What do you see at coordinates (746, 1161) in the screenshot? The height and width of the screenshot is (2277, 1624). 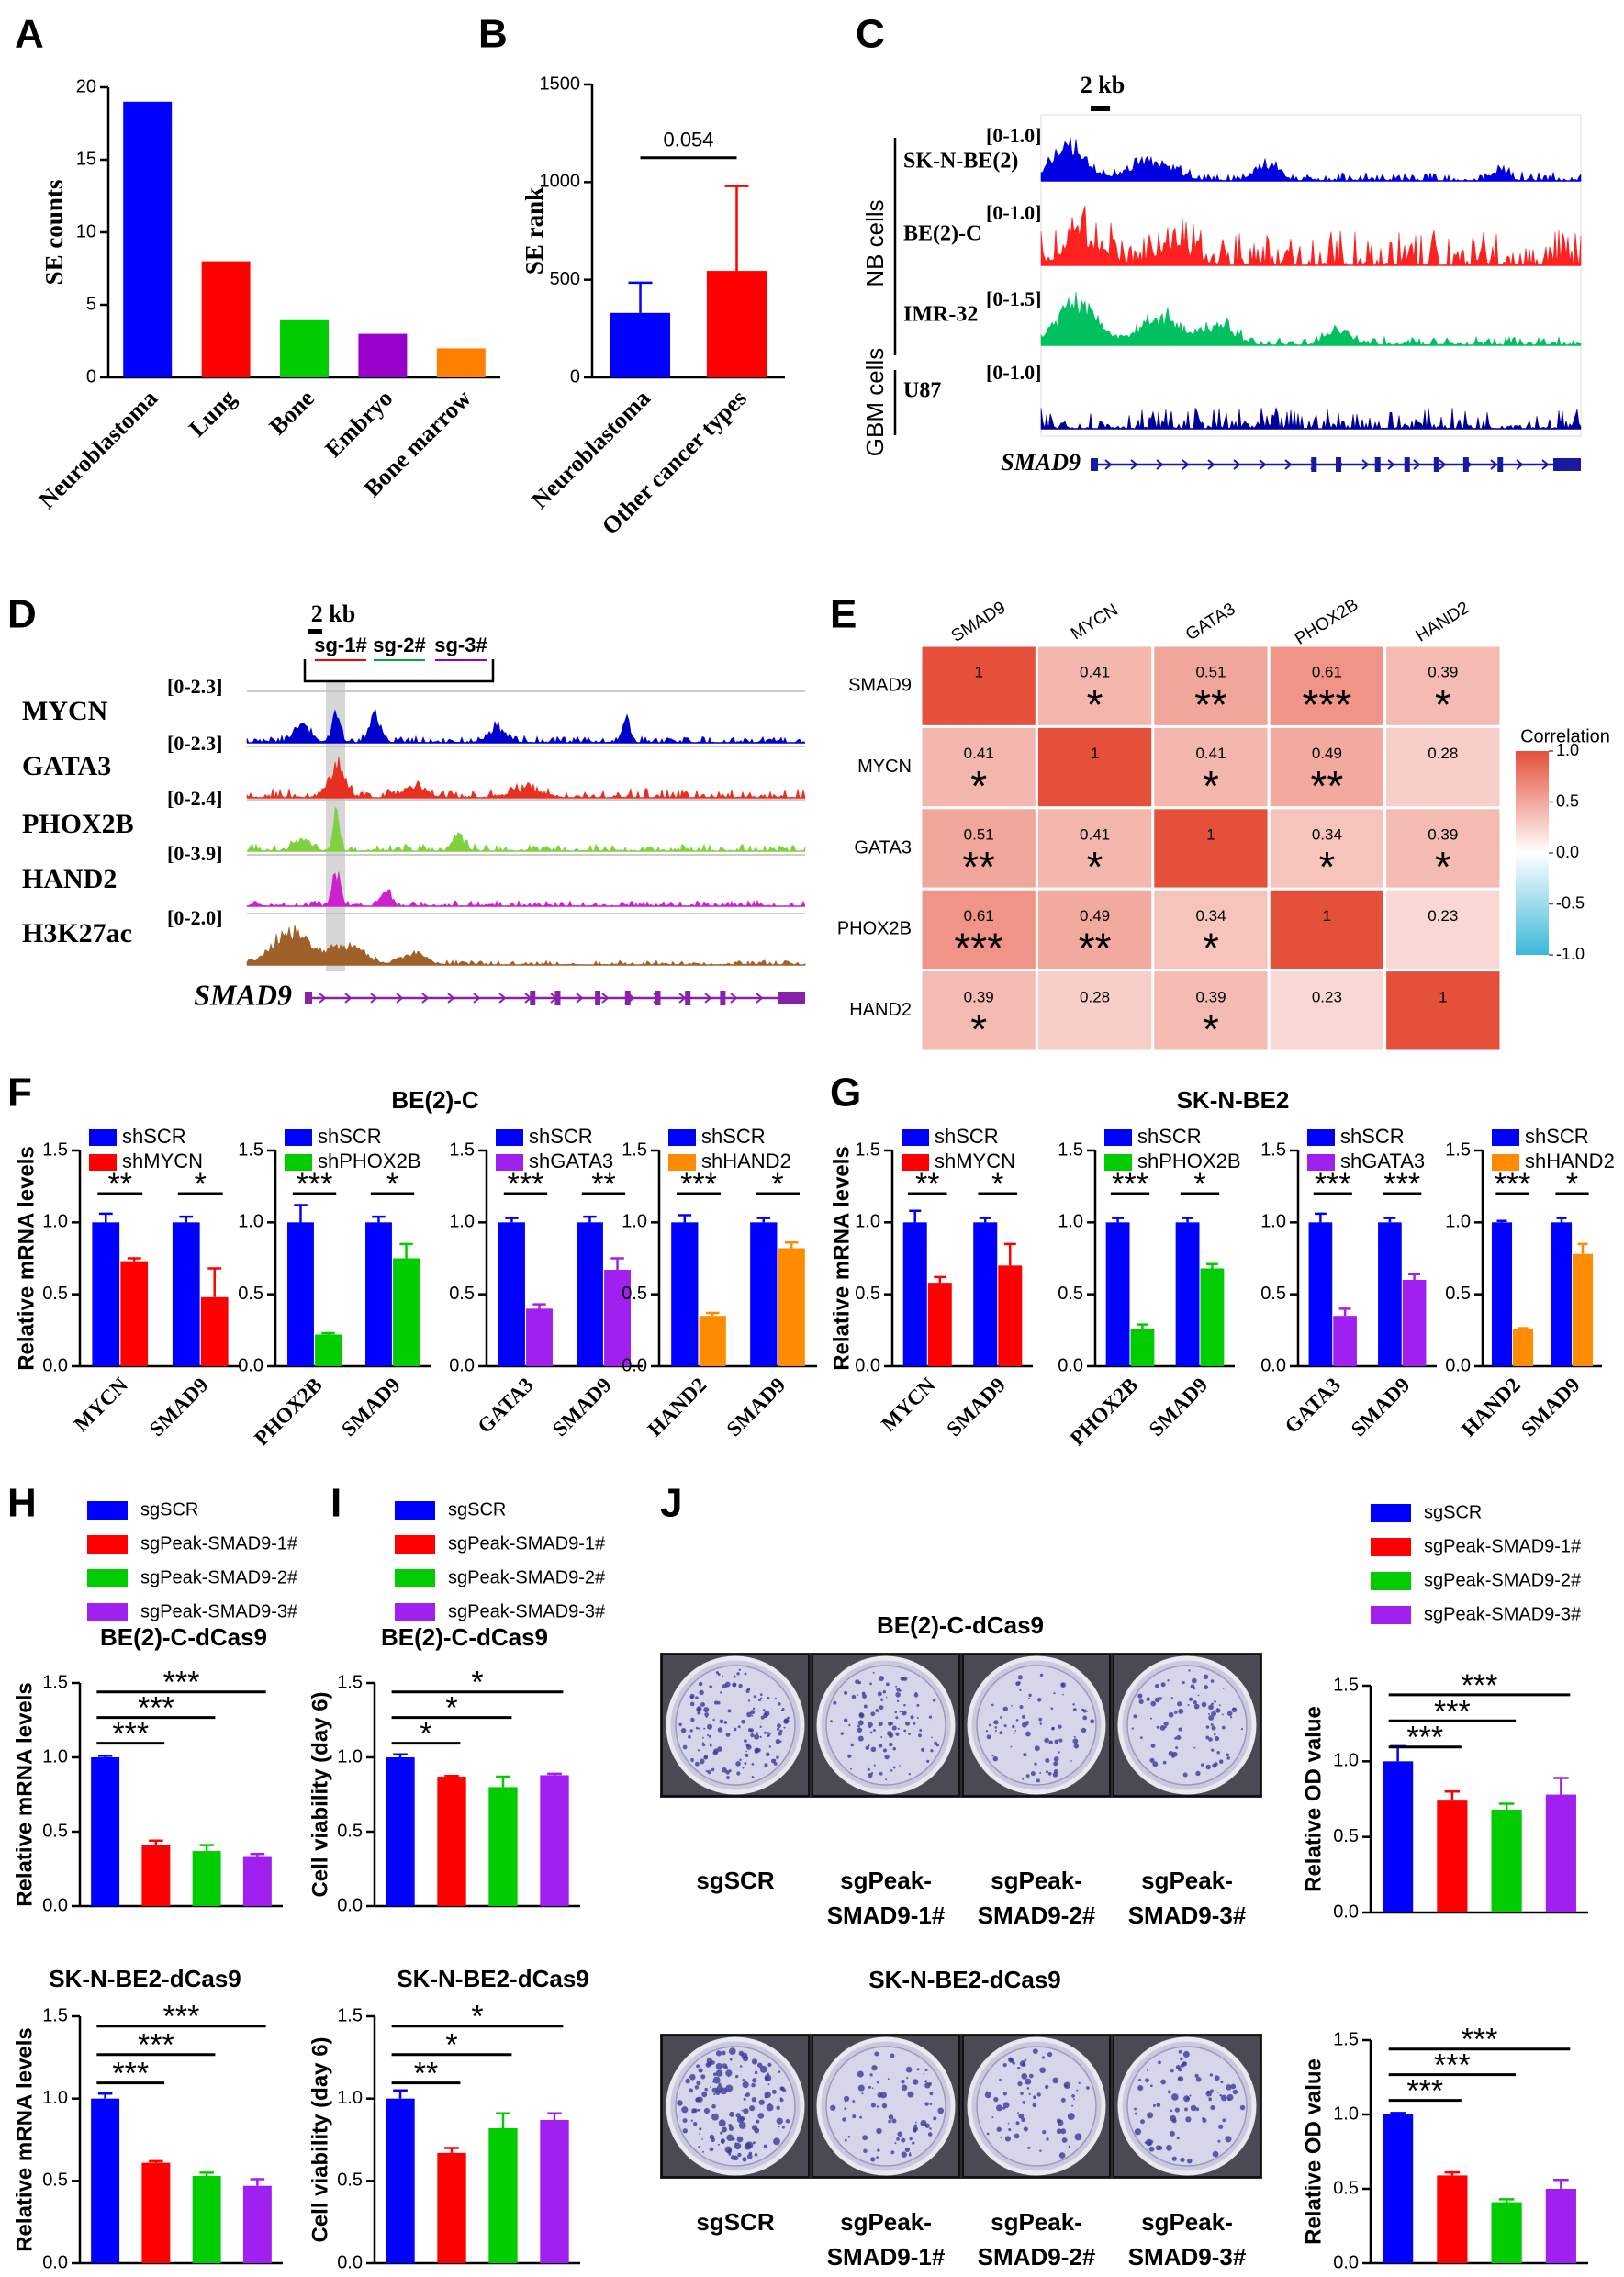 I see `legend-label: shHAND2` at bounding box center [746, 1161].